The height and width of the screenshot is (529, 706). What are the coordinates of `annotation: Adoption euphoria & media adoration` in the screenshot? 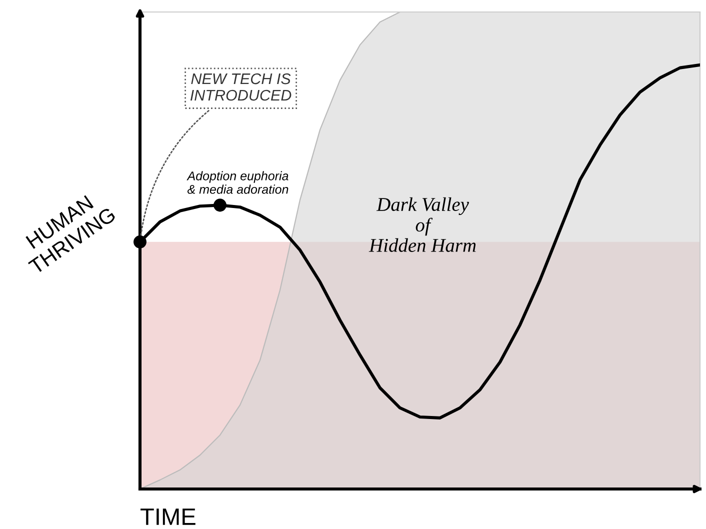 It's located at (237, 182).